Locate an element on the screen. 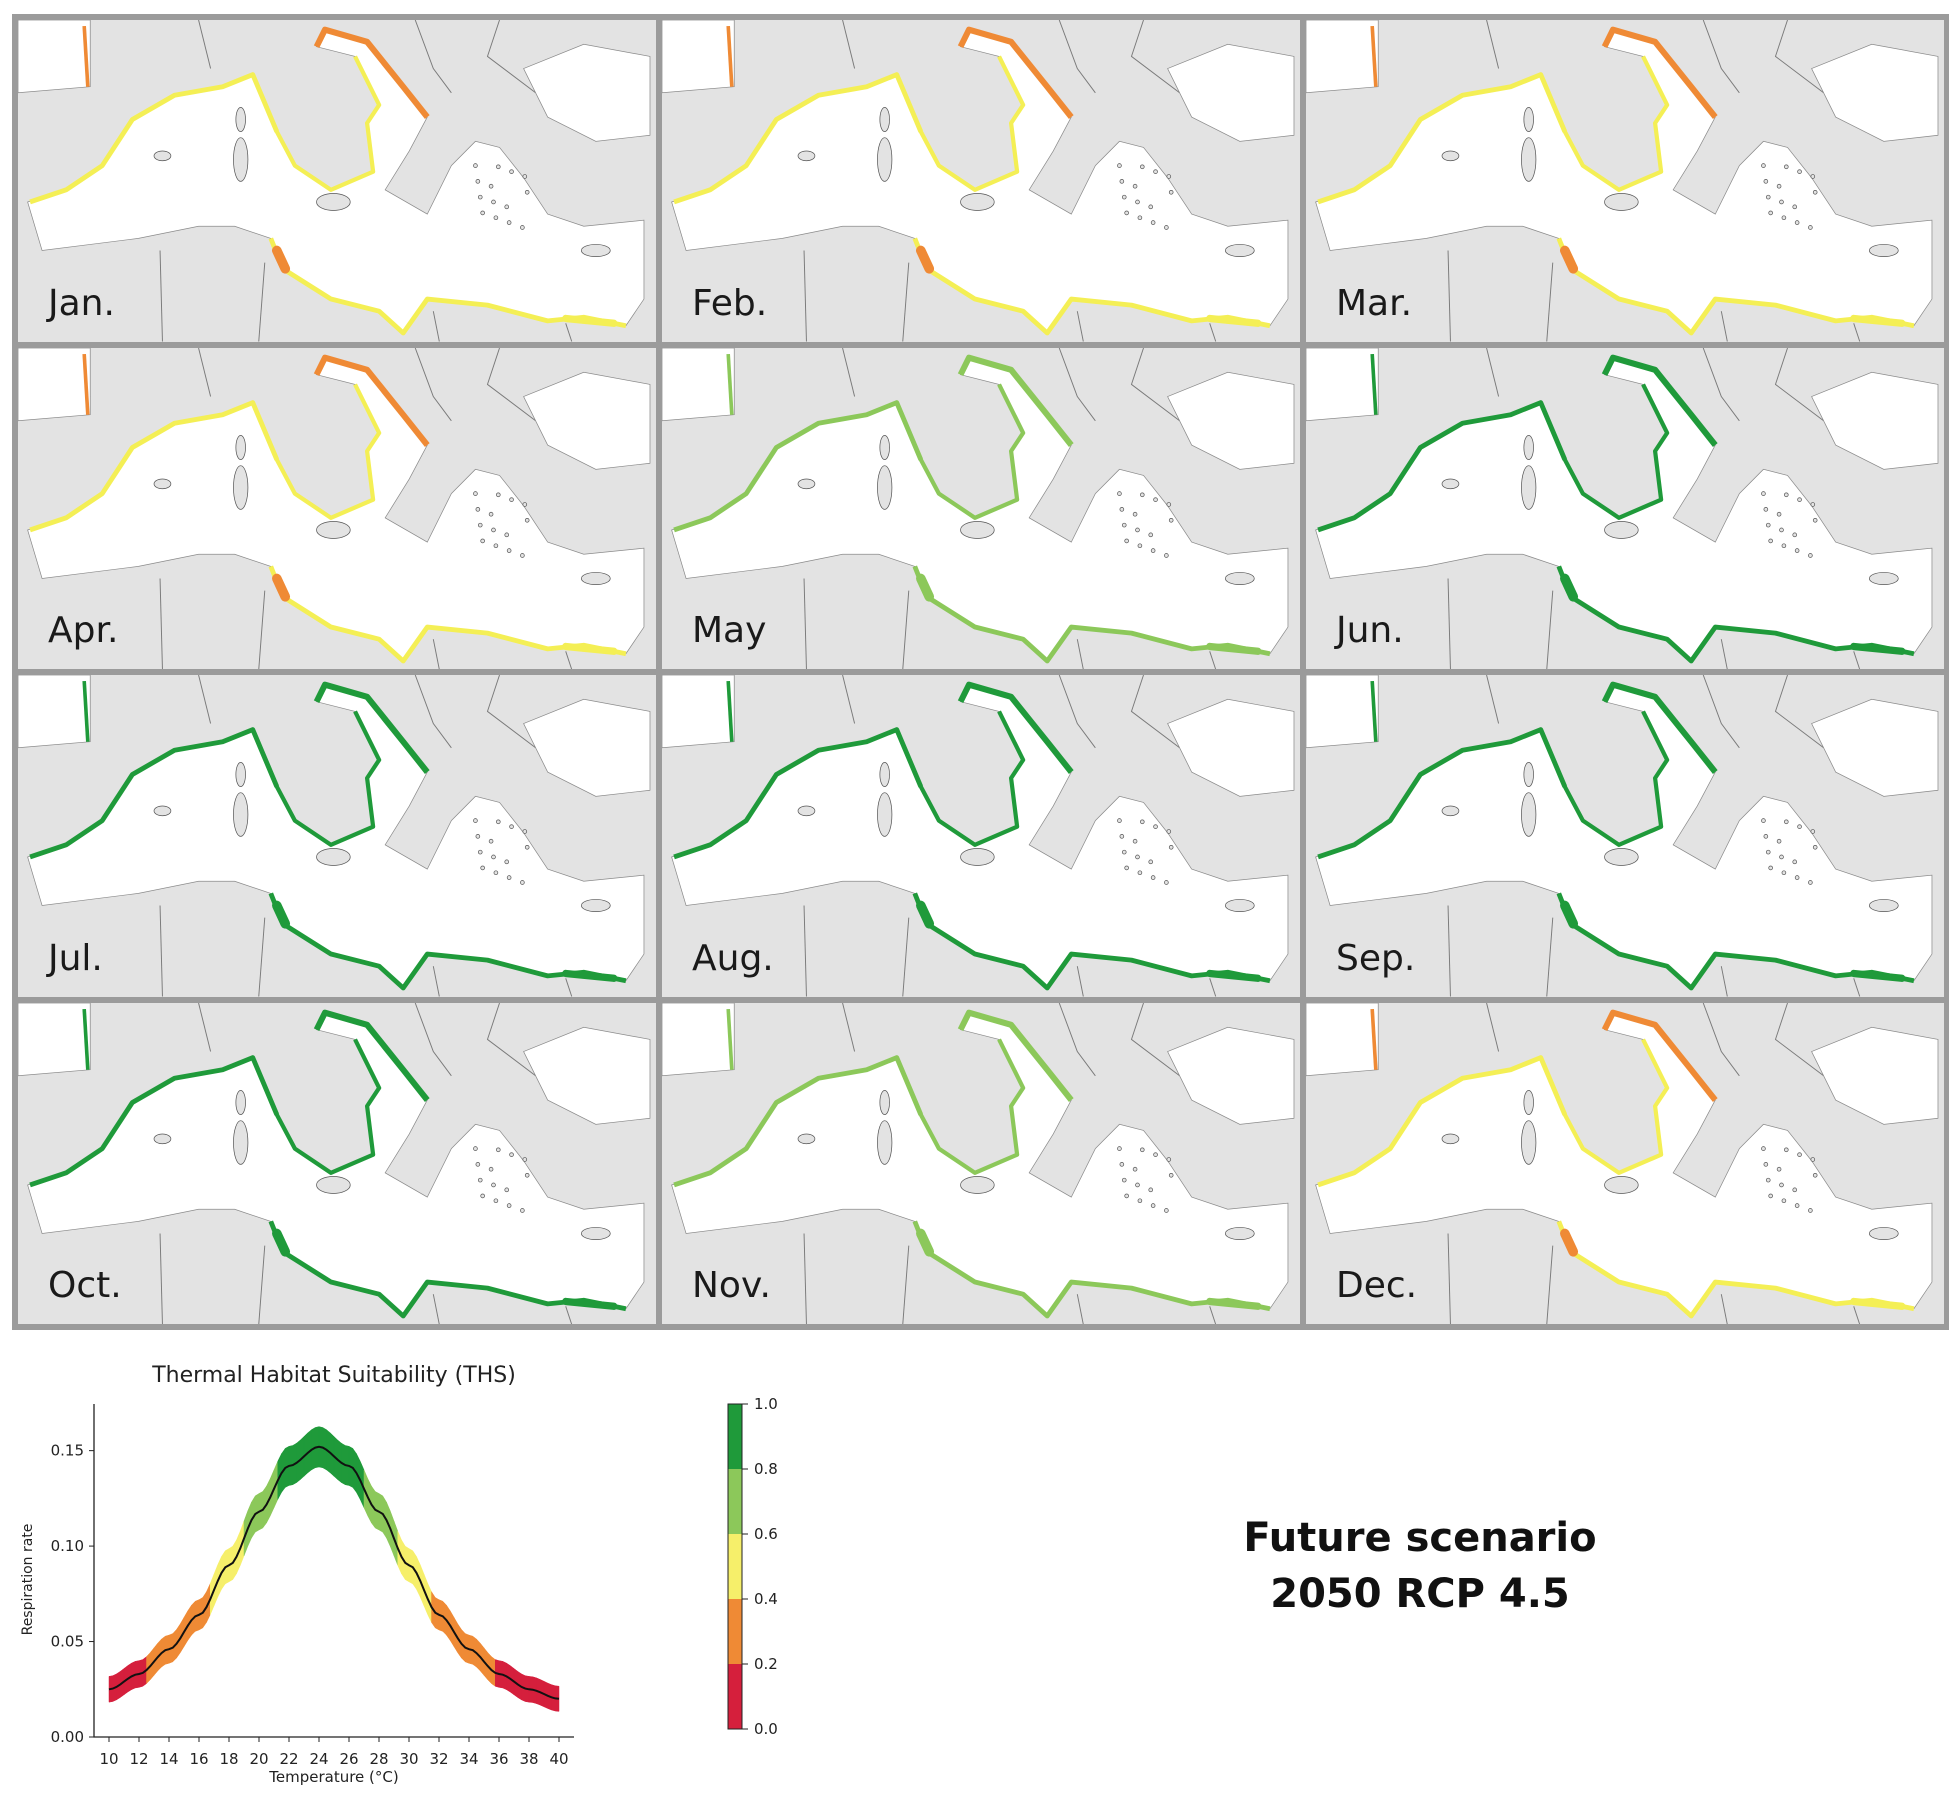  colorbar-tick-label: 1.0 is located at coordinates (766, 1404).